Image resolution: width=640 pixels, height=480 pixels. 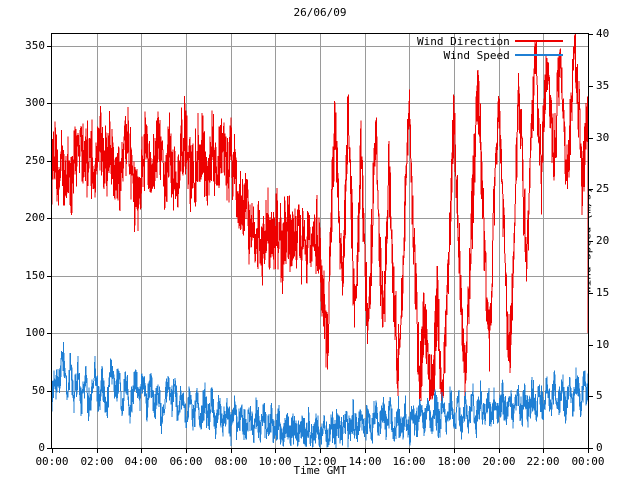 I want to click on x-tick-label: 20:00, so click(x=499, y=461).